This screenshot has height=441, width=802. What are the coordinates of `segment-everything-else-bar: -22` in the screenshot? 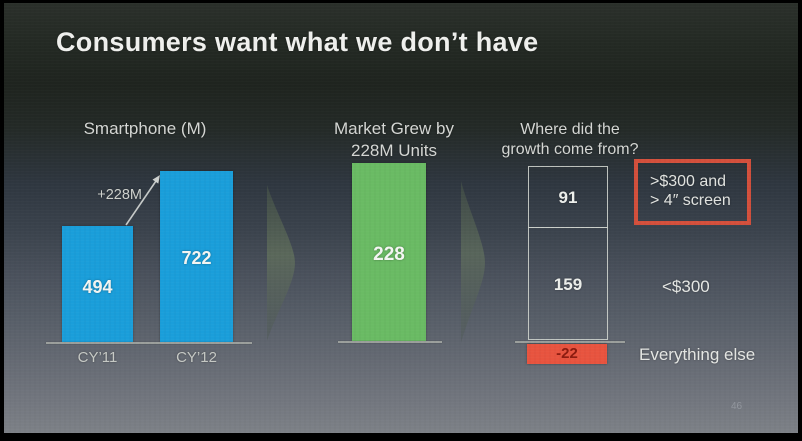 It's located at (567, 354).